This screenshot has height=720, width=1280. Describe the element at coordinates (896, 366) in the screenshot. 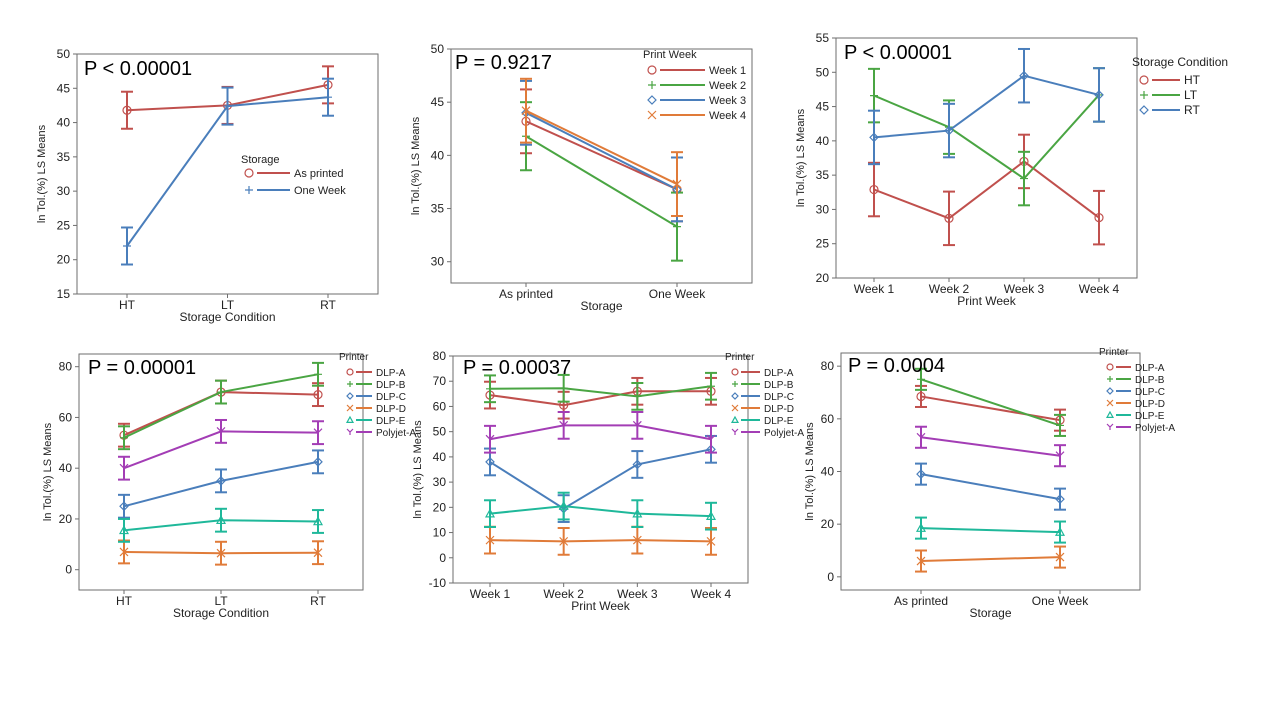

I see `p-value-label: P = 0.0004` at that location.